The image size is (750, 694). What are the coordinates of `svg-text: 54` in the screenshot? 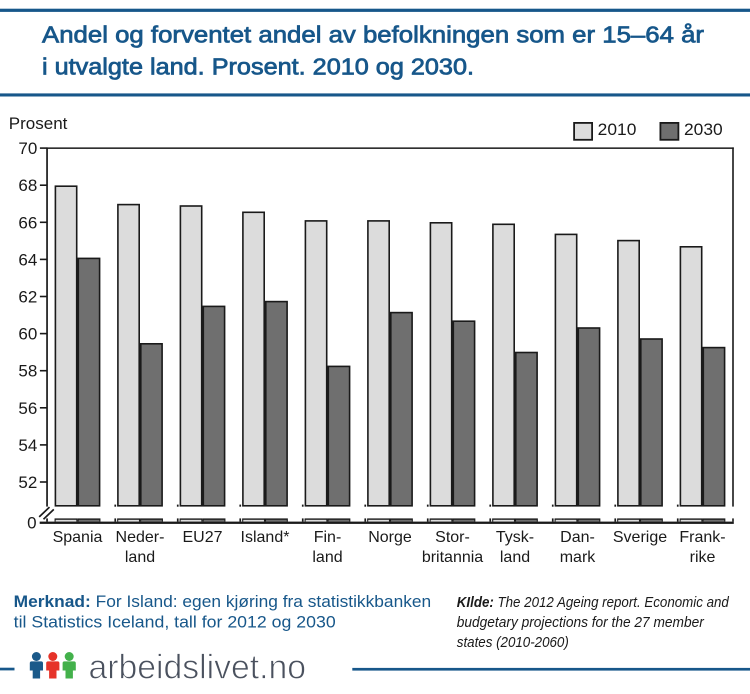 It's located at (27, 445).